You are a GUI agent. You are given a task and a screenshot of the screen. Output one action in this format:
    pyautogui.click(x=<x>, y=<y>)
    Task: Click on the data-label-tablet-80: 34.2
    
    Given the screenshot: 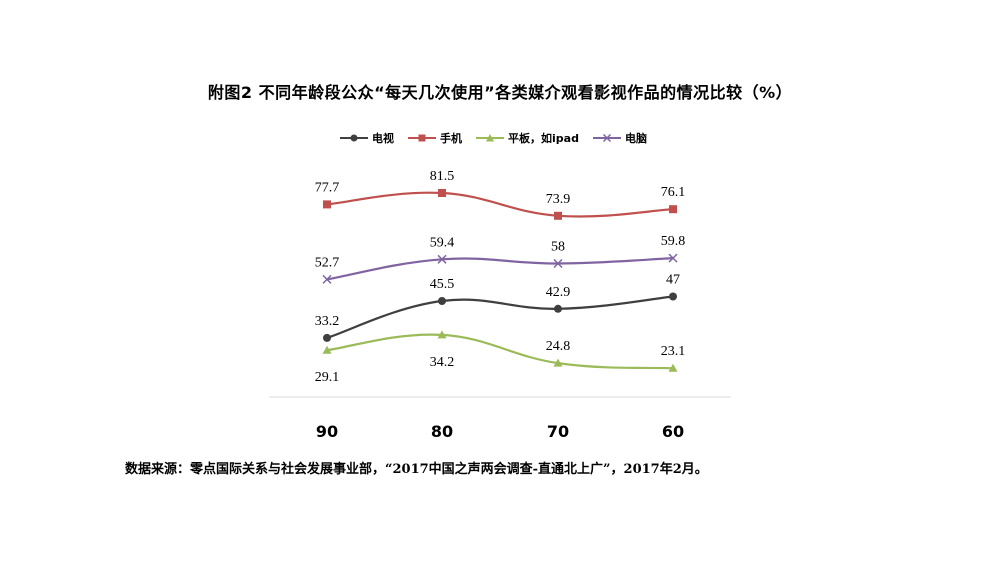 What is the action you would take?
    pyautogui.click(x=442, y=362)
    